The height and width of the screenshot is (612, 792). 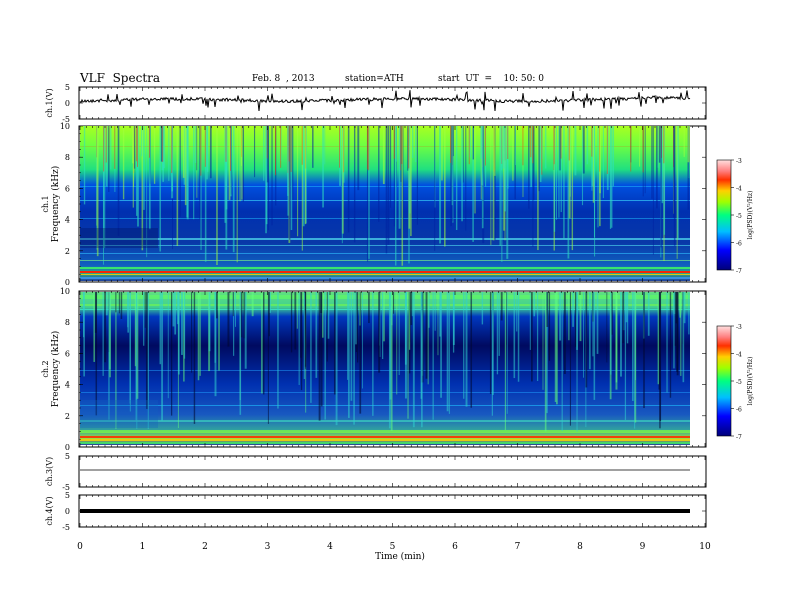 What do you see at coordinates (67, 251) in the screenshot?
I see `y-tick-label: 2` at bounding box center [67, 251].